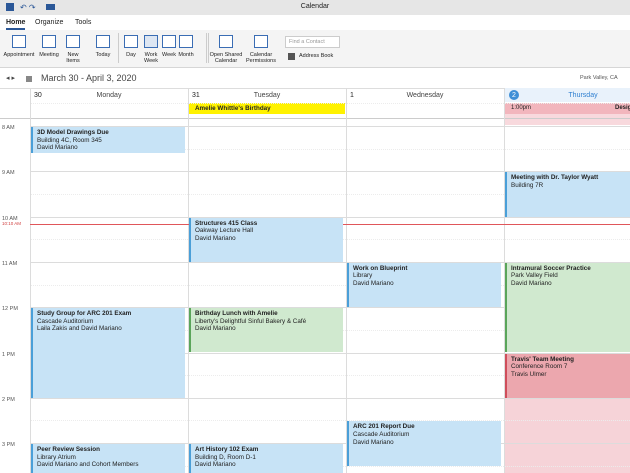  What do you see at coordinates (236, 314) in the screenshot?
I see `event-title: Birthday Lunch with Amelie` at bounding box center [236, 314].